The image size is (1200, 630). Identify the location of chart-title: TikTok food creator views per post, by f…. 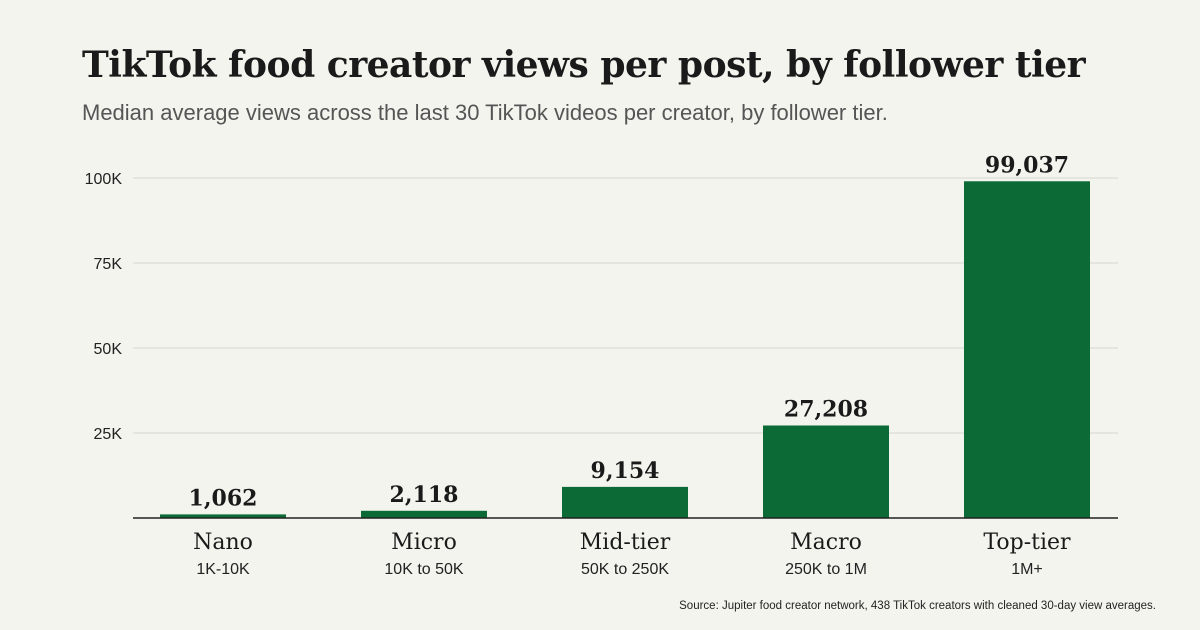
(584, 65).